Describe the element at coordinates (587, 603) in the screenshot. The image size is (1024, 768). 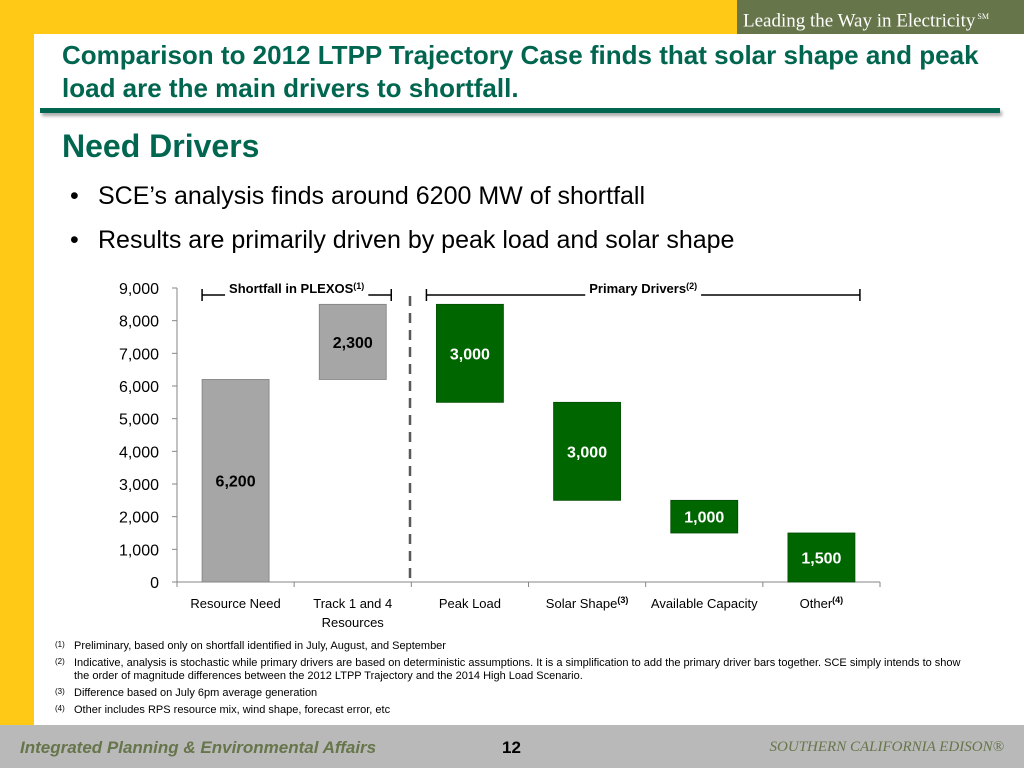
I see `x-tick-label: Solar Shape(3)` at that location.